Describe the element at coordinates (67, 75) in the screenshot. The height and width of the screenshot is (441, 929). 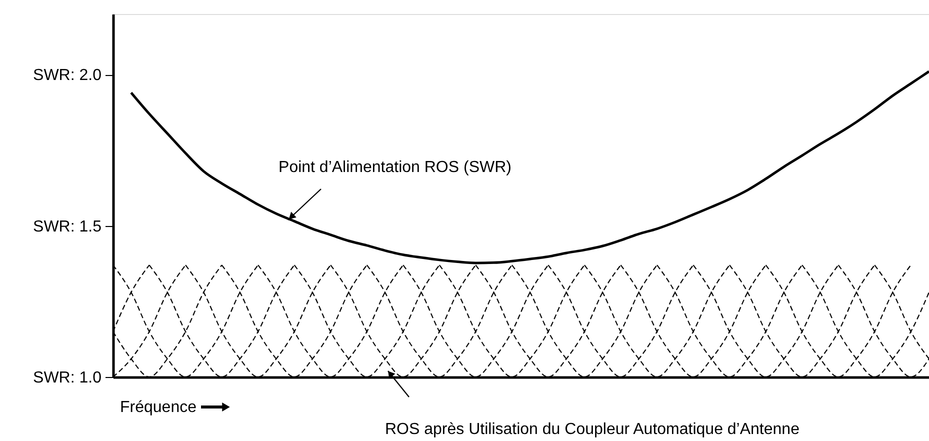
I see `y-tick-label: SWR: 2.0` at that location.